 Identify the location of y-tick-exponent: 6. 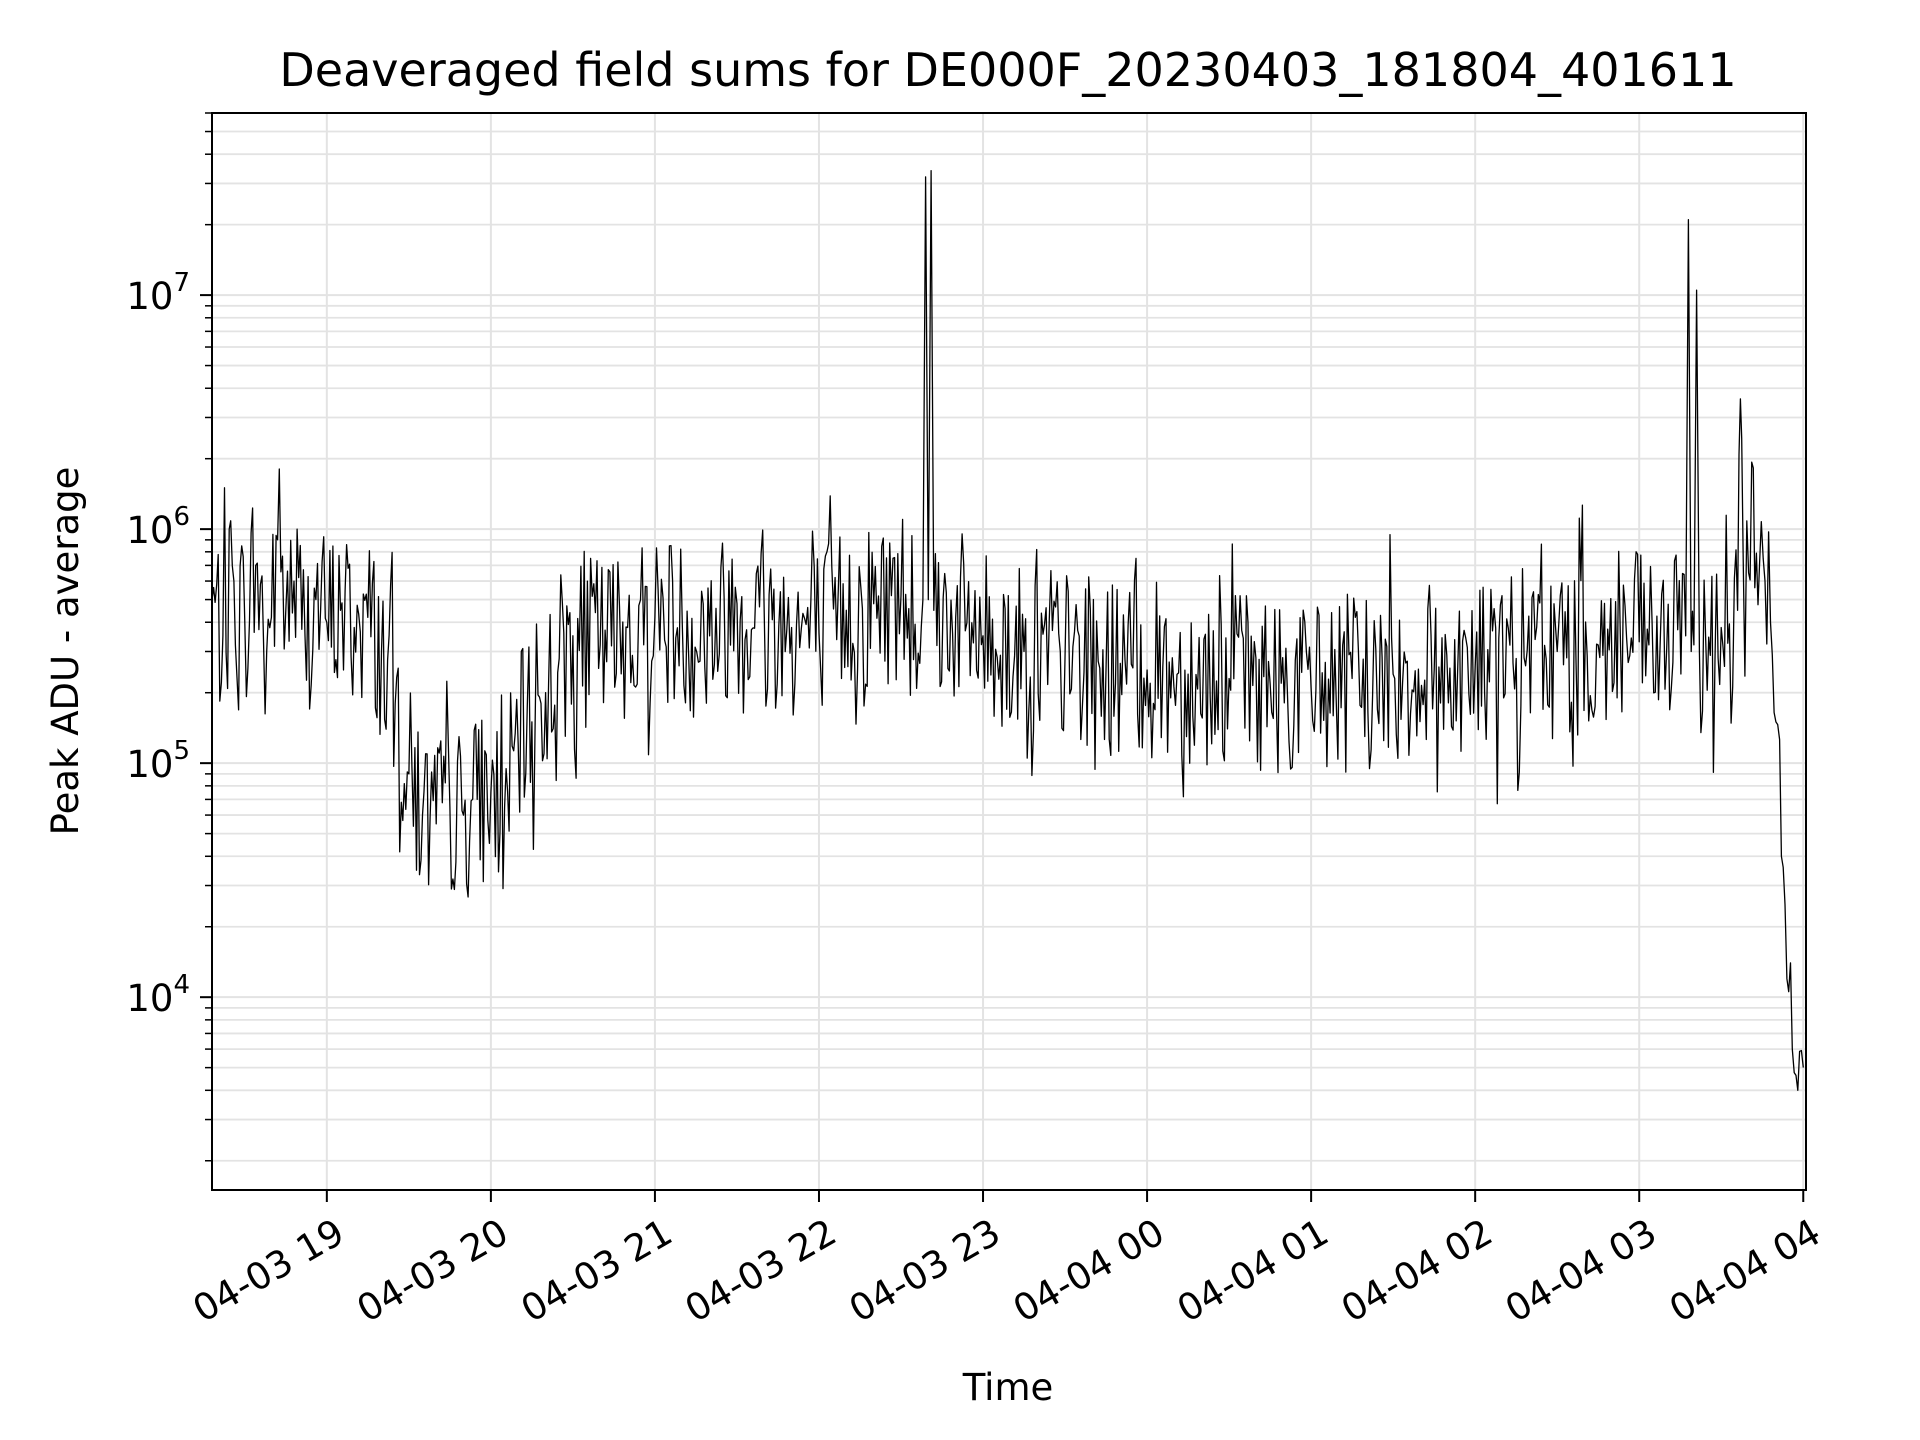
(181, 517).